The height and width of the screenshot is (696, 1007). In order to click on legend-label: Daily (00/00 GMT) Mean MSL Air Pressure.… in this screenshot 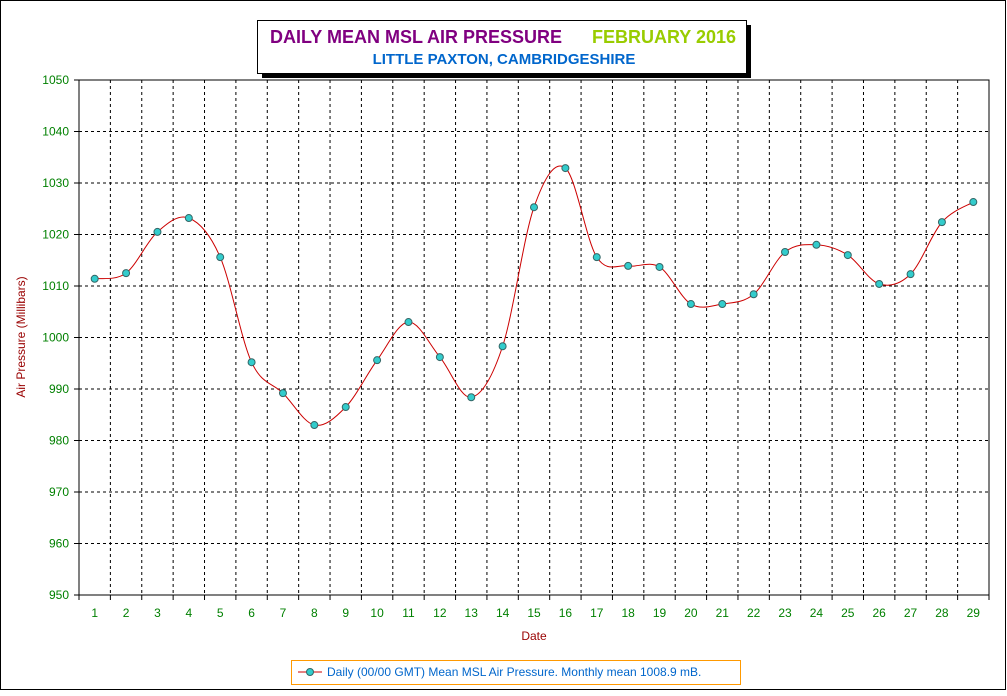, I will do `click(514, 672)`.